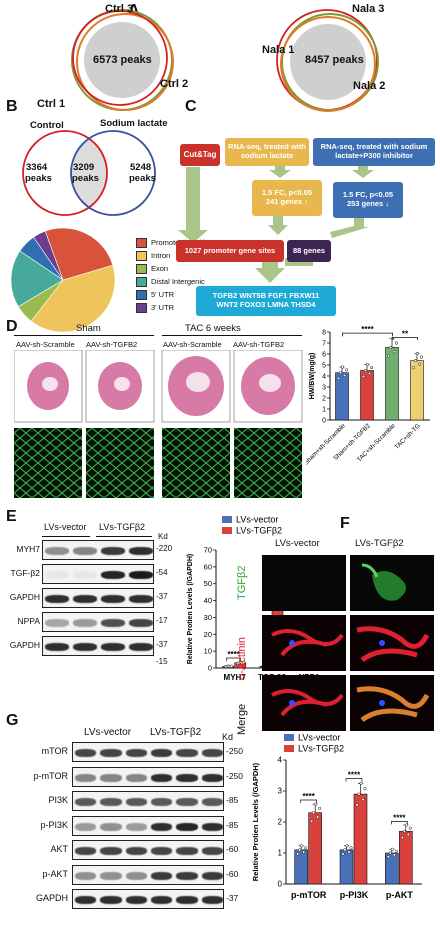 This screenshot has height=926, width=440. What do you see at coordinates (88, 328) in the screenshot?
I see `group-sham: Sham` at bounding box center [88, 328].